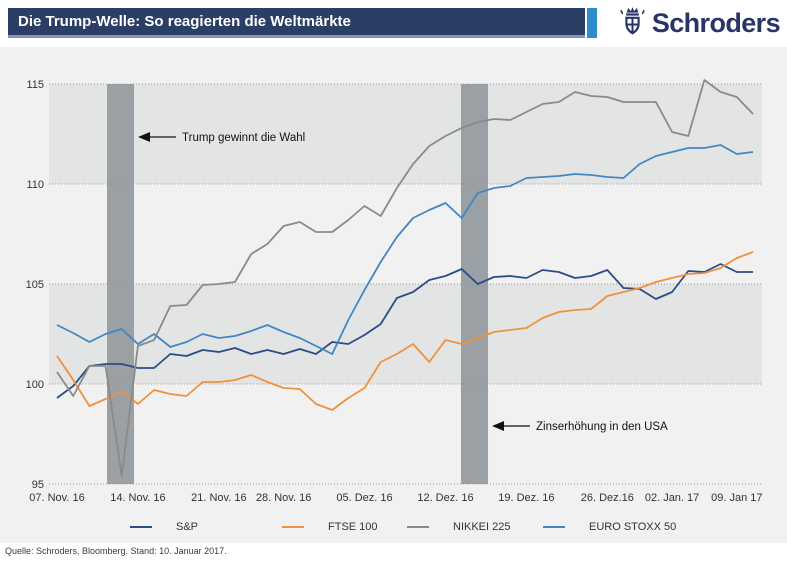  Describe the element at coordinates (602, 427) in the screenshot. I see `svg-text: Zinserhöhung in den USA` at that location.